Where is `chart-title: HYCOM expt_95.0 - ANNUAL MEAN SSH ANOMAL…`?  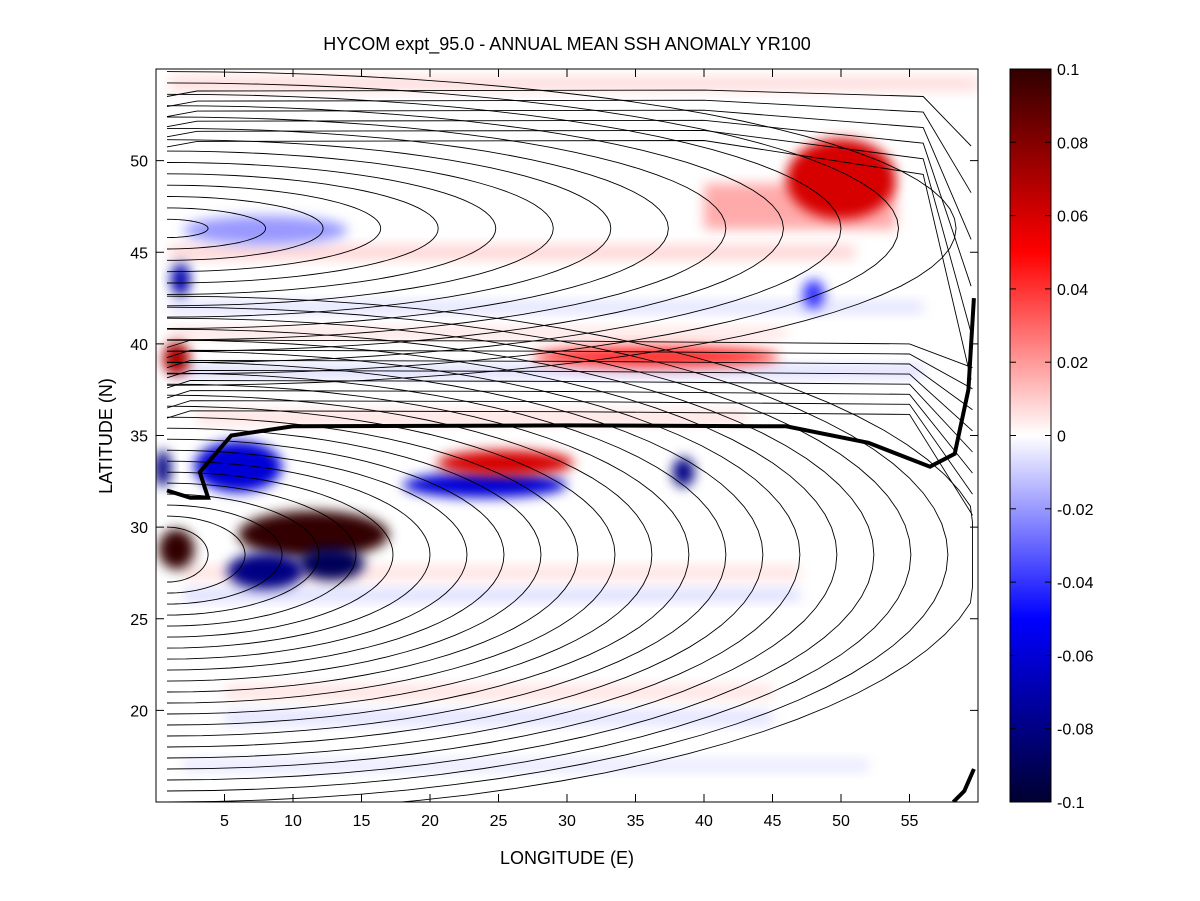
chart-title: HYCOM expt_95.0 - ANNUAL MEAN SSH ANOMAL… is located at coordinates (567, 44).